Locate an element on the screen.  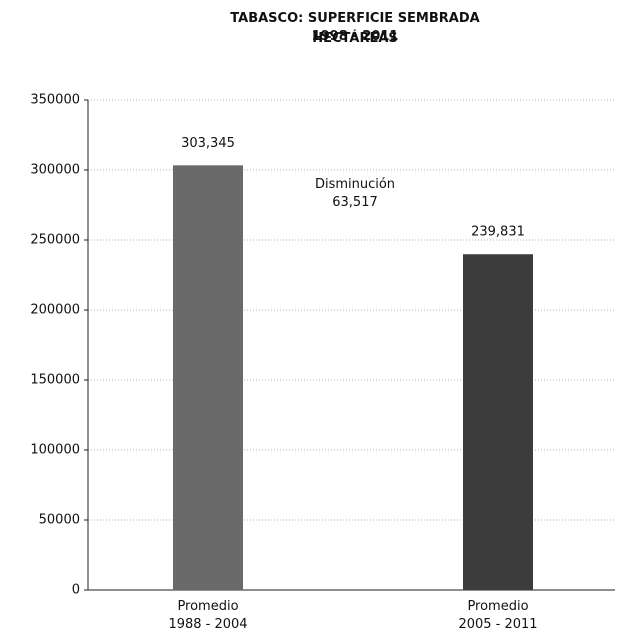
y-tick-label: 100000 is located at coordinates (55, 450).